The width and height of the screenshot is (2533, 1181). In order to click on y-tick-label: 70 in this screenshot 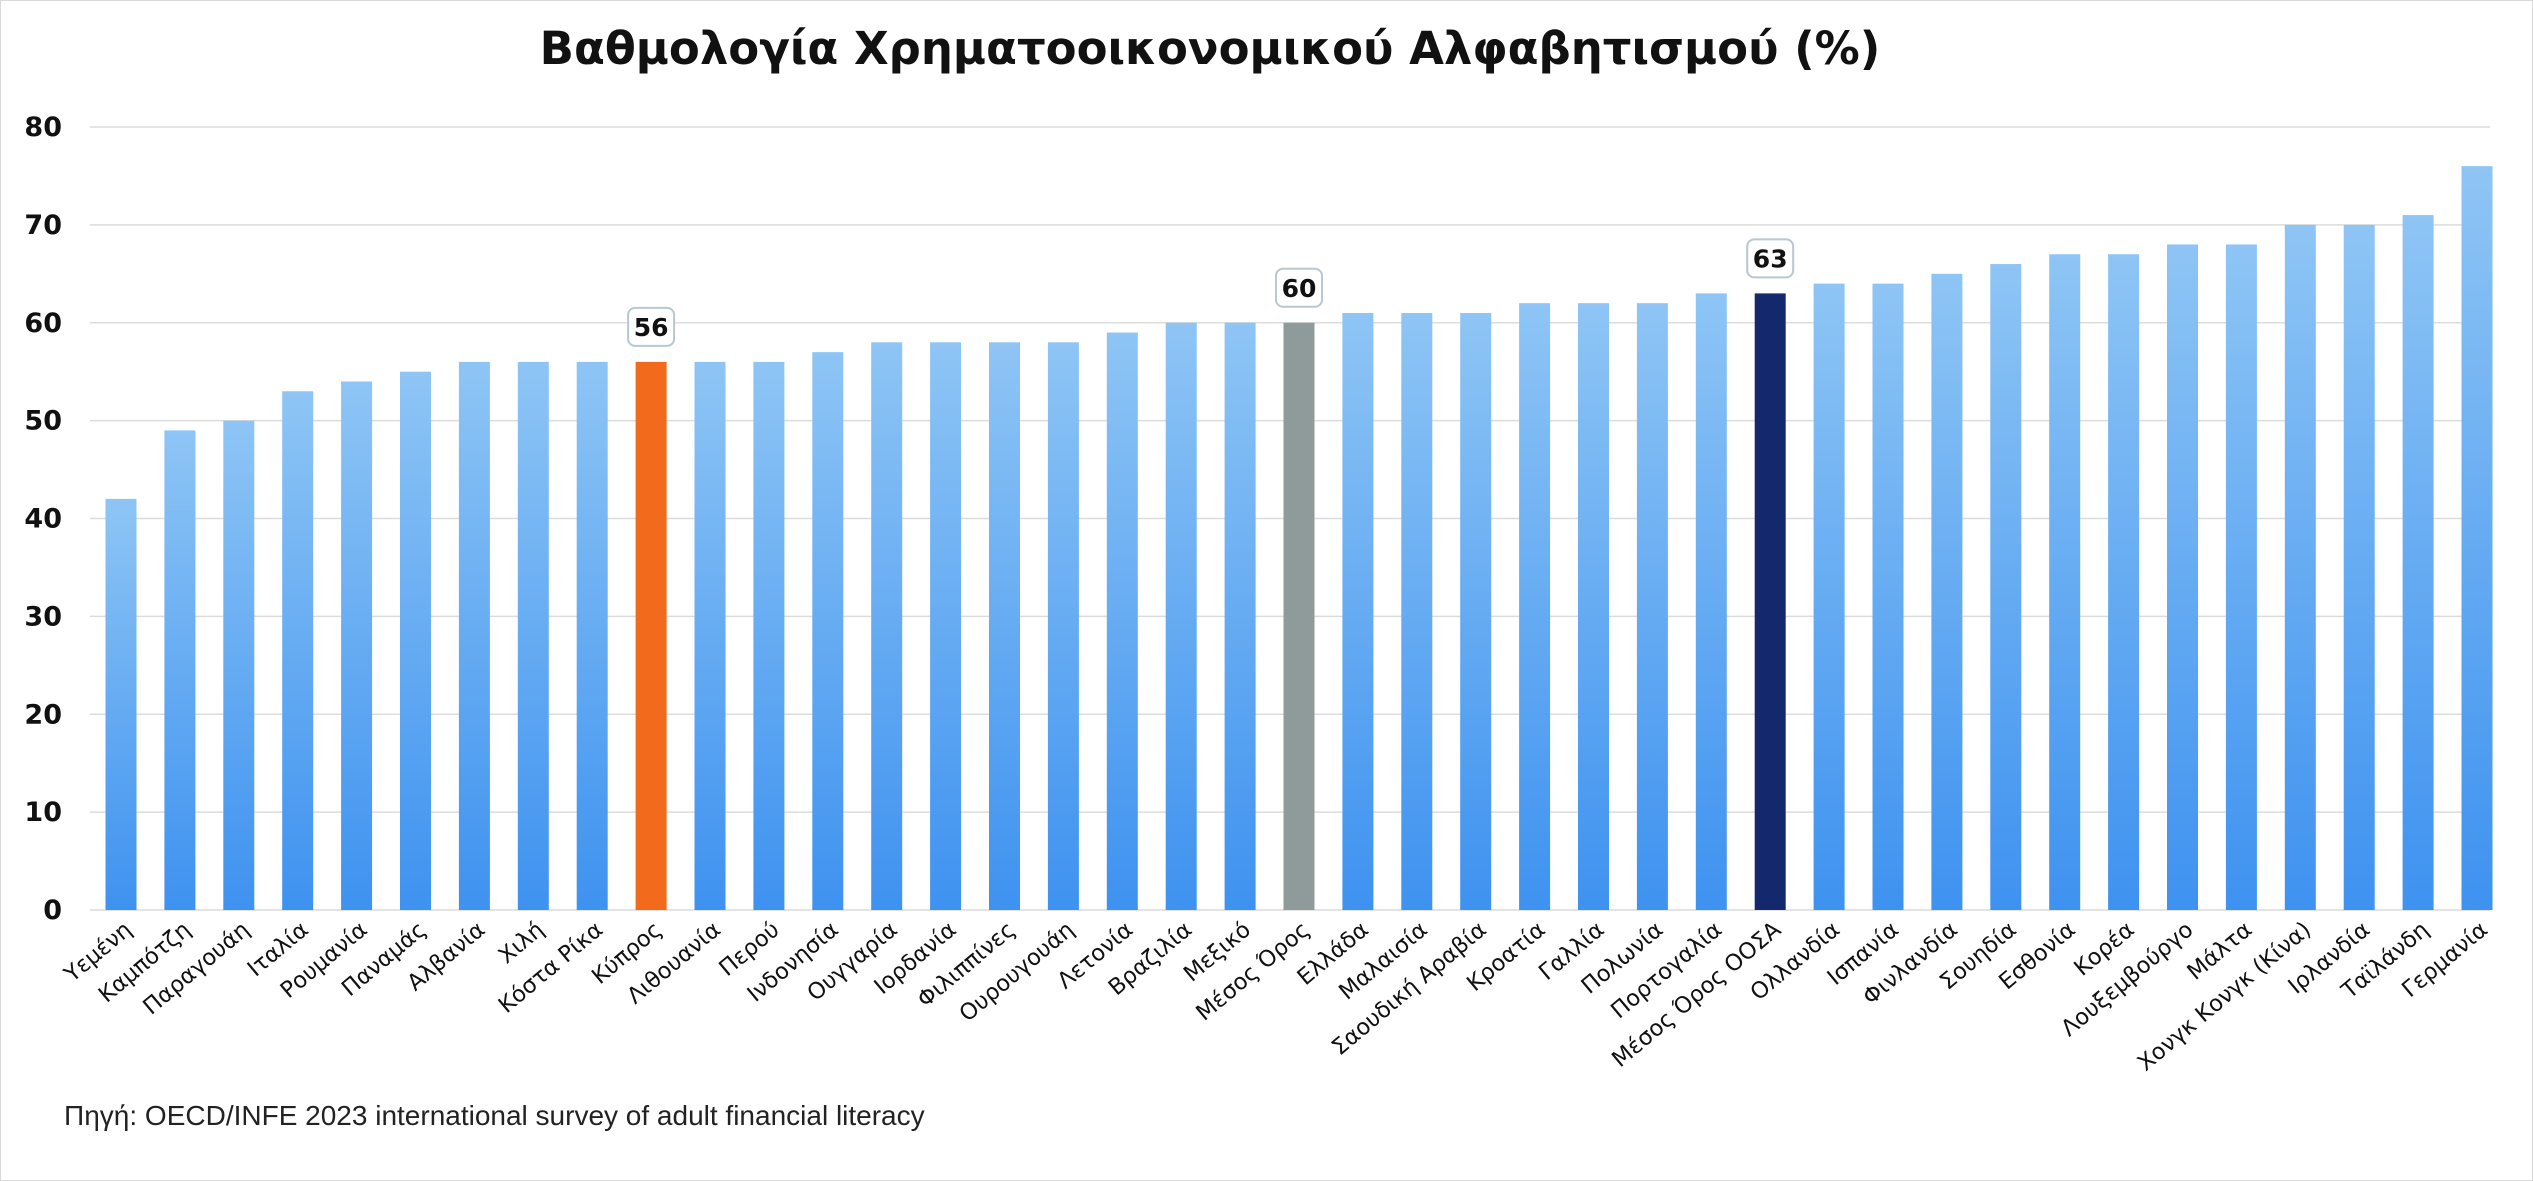, I will do `click(43, 225)`.